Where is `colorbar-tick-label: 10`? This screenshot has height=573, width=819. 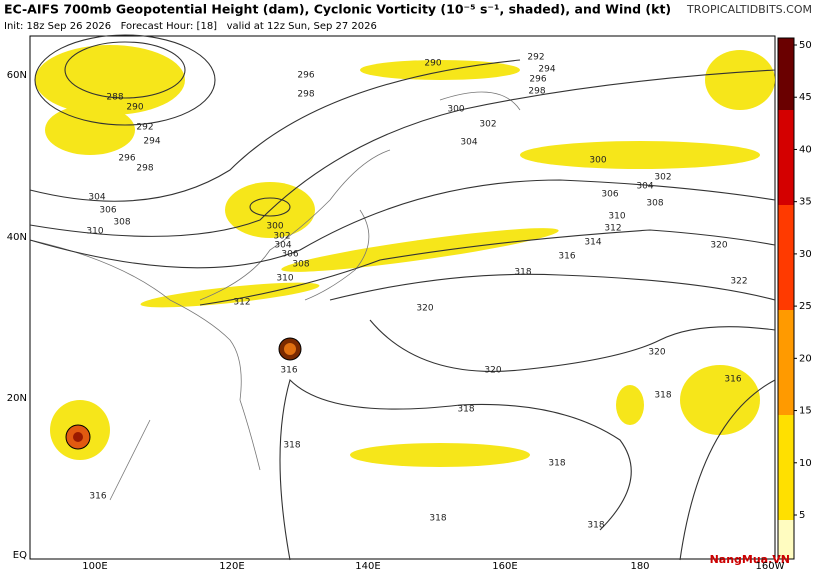
colorbar-tick-label: 10 is located at coordinates (805, 463).